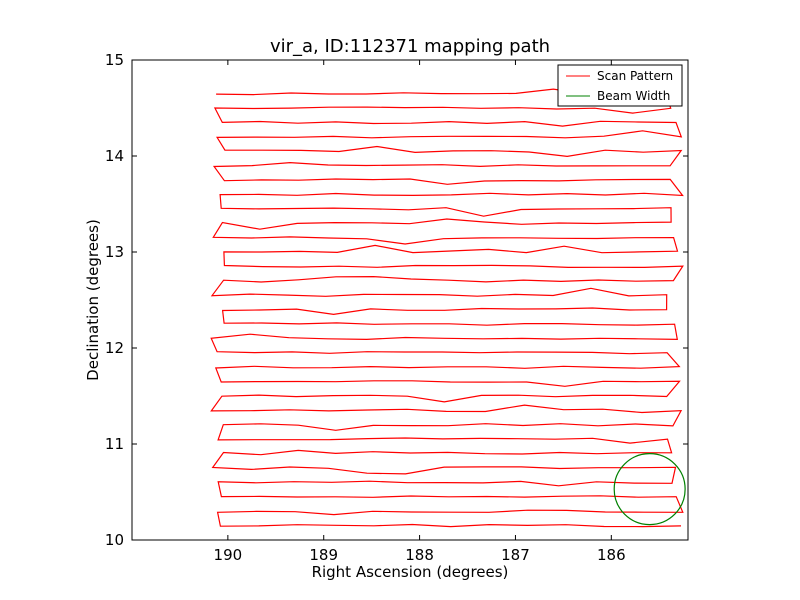 Image resolution: width=800 pixels, height=600 pixels. Describe the element at coordinates (228, 555) in the screenshot. I see `x-tick-label: 190` at that location.